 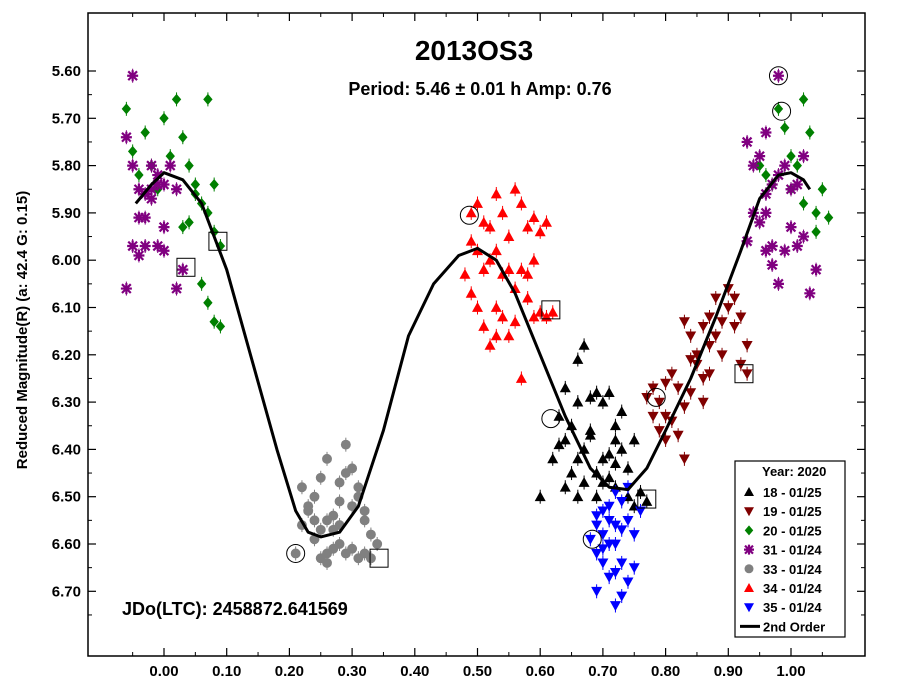 What do you see at coordinates (477, 671) in the screenshot?
I see `x-tick-label: 0.50` at bounding box center [477, 671].